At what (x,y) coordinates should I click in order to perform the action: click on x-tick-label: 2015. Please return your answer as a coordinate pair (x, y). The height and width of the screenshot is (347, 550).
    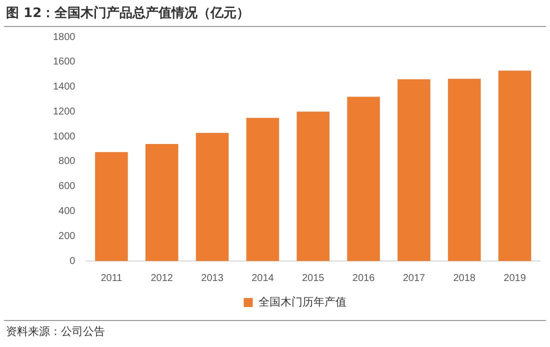
    Looking at the image, I should click on (313, 278).